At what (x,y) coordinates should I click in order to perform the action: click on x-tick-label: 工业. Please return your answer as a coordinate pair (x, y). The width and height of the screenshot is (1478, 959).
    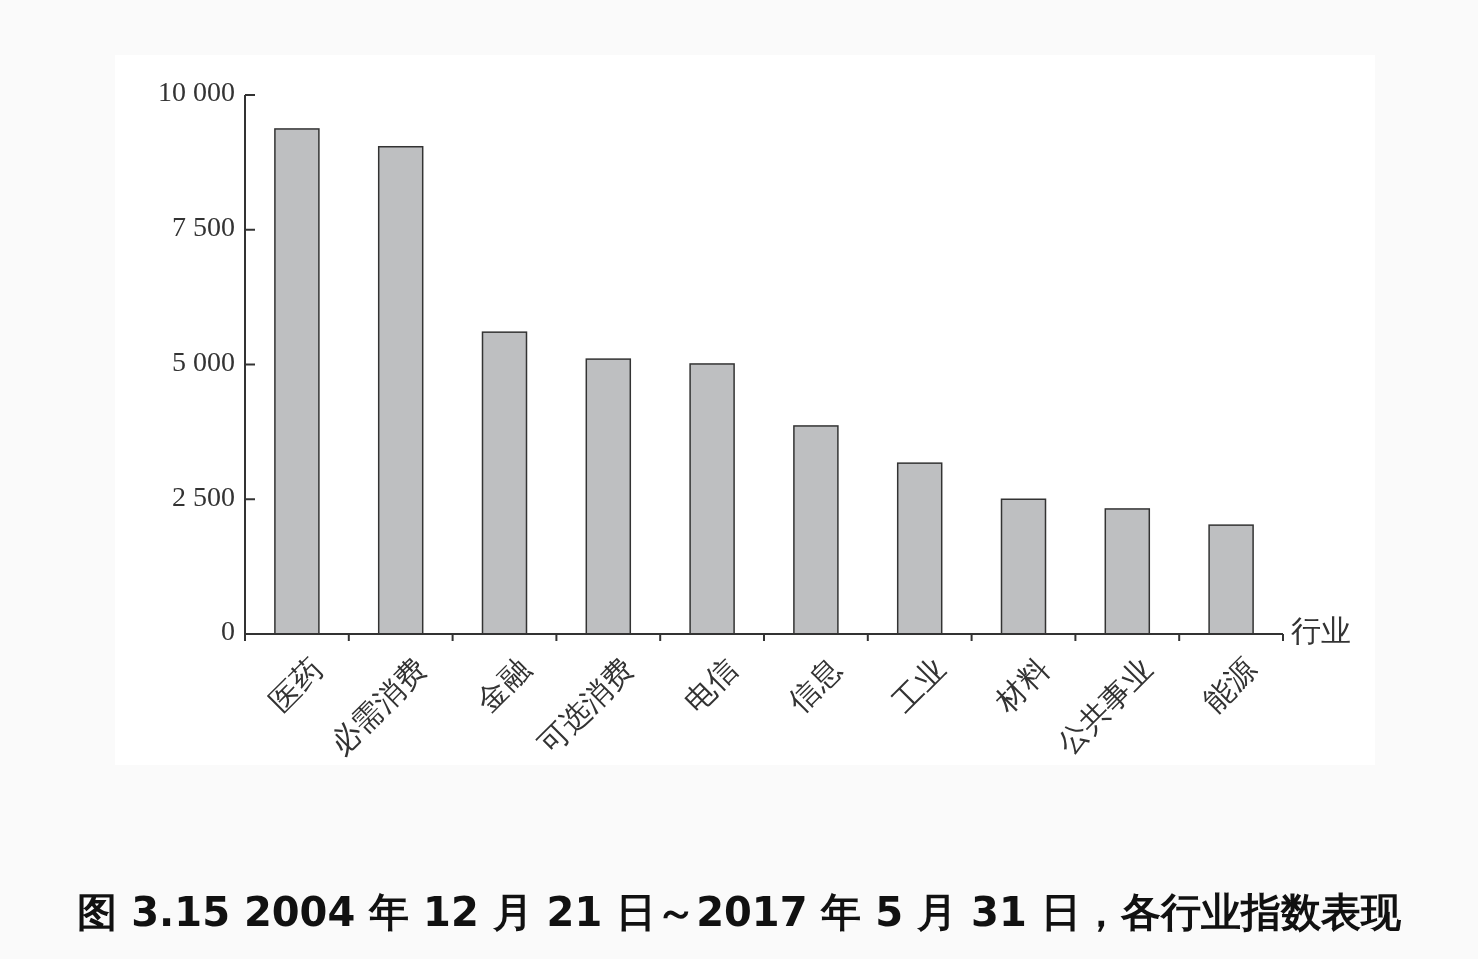
    Looking at the image, I should click on (918, 685).